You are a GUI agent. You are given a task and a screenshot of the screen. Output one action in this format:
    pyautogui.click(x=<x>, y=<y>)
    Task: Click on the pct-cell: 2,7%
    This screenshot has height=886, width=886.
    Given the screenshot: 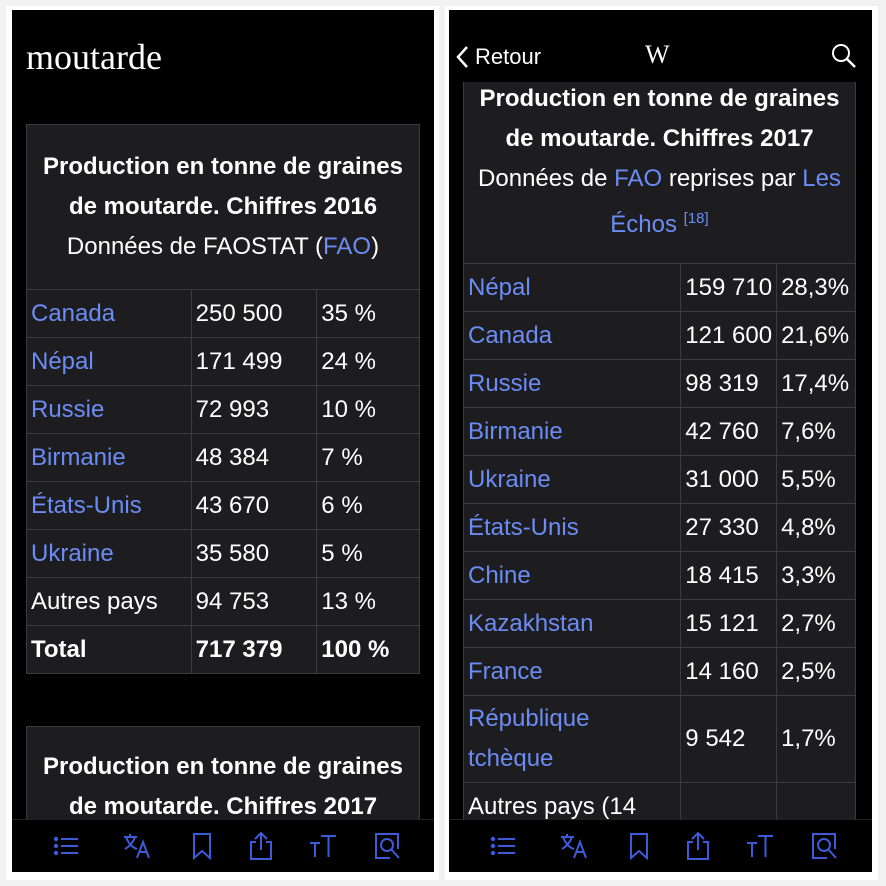 What is the action you would take?
    pyautogui.click(x=816, y=623)
    